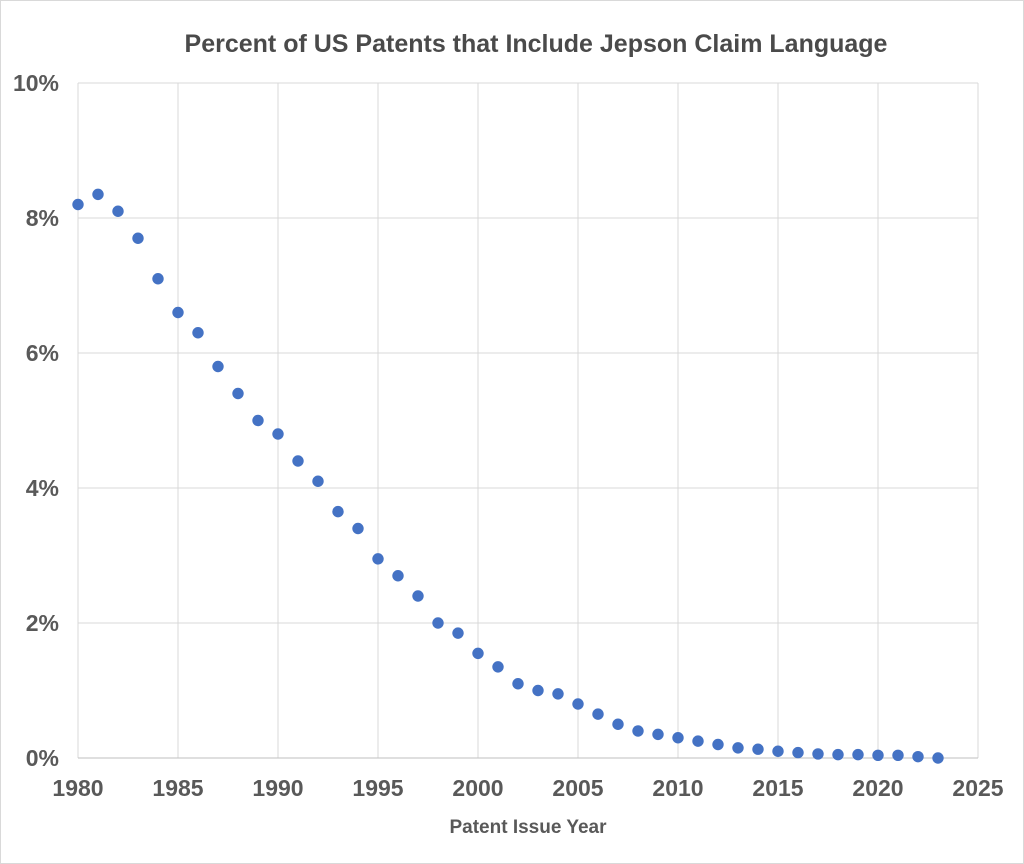  I want to click on data-point-2007, so click(618, 724).